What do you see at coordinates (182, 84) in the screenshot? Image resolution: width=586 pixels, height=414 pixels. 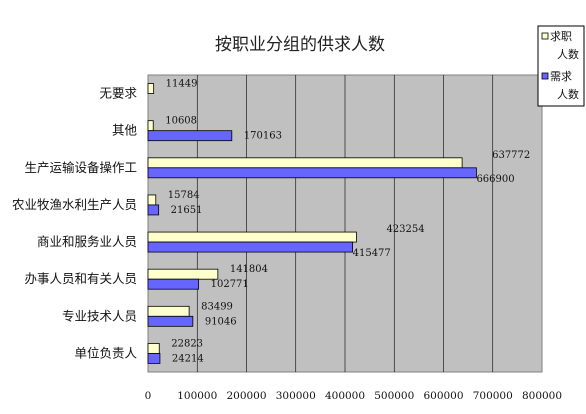 I see `data-label: 11449` at bounding box center [182, 84].